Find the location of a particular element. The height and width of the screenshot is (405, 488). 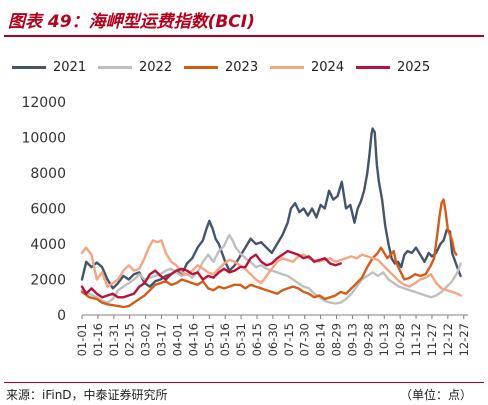

legend-label-2025: 2025 is located at coordinates (414, 67).